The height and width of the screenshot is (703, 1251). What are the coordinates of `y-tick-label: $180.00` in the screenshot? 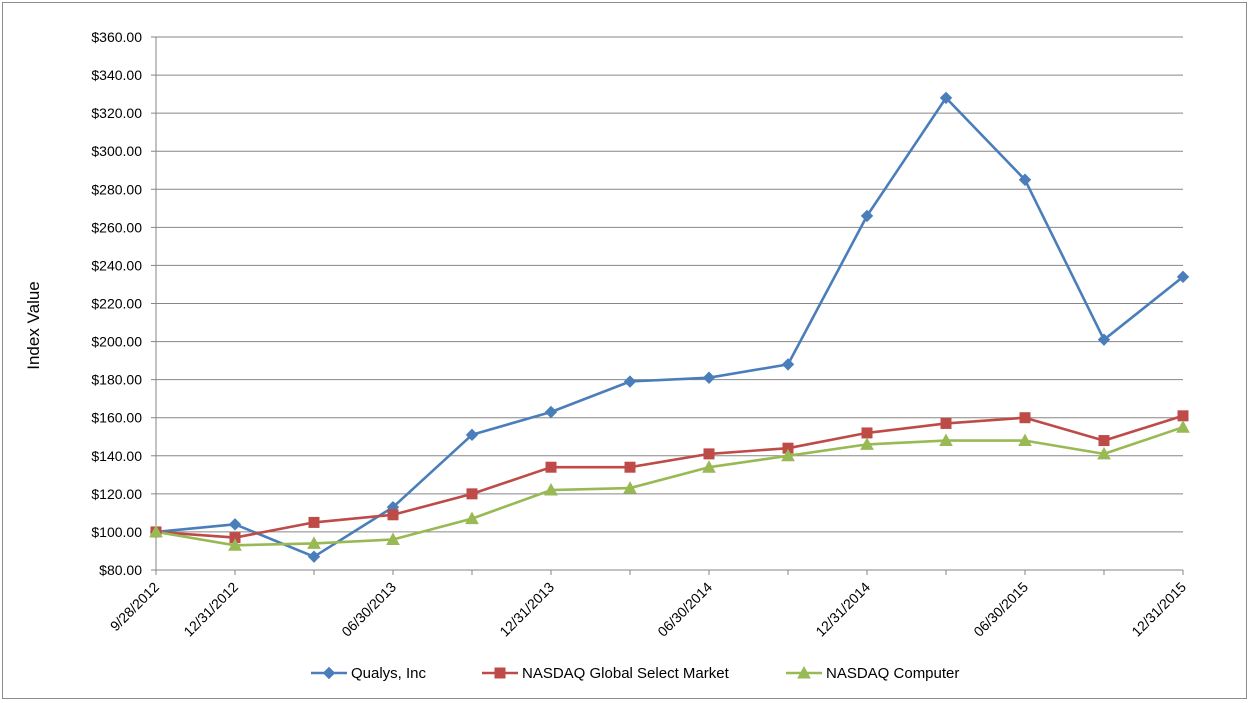 It's located at (116, 380).